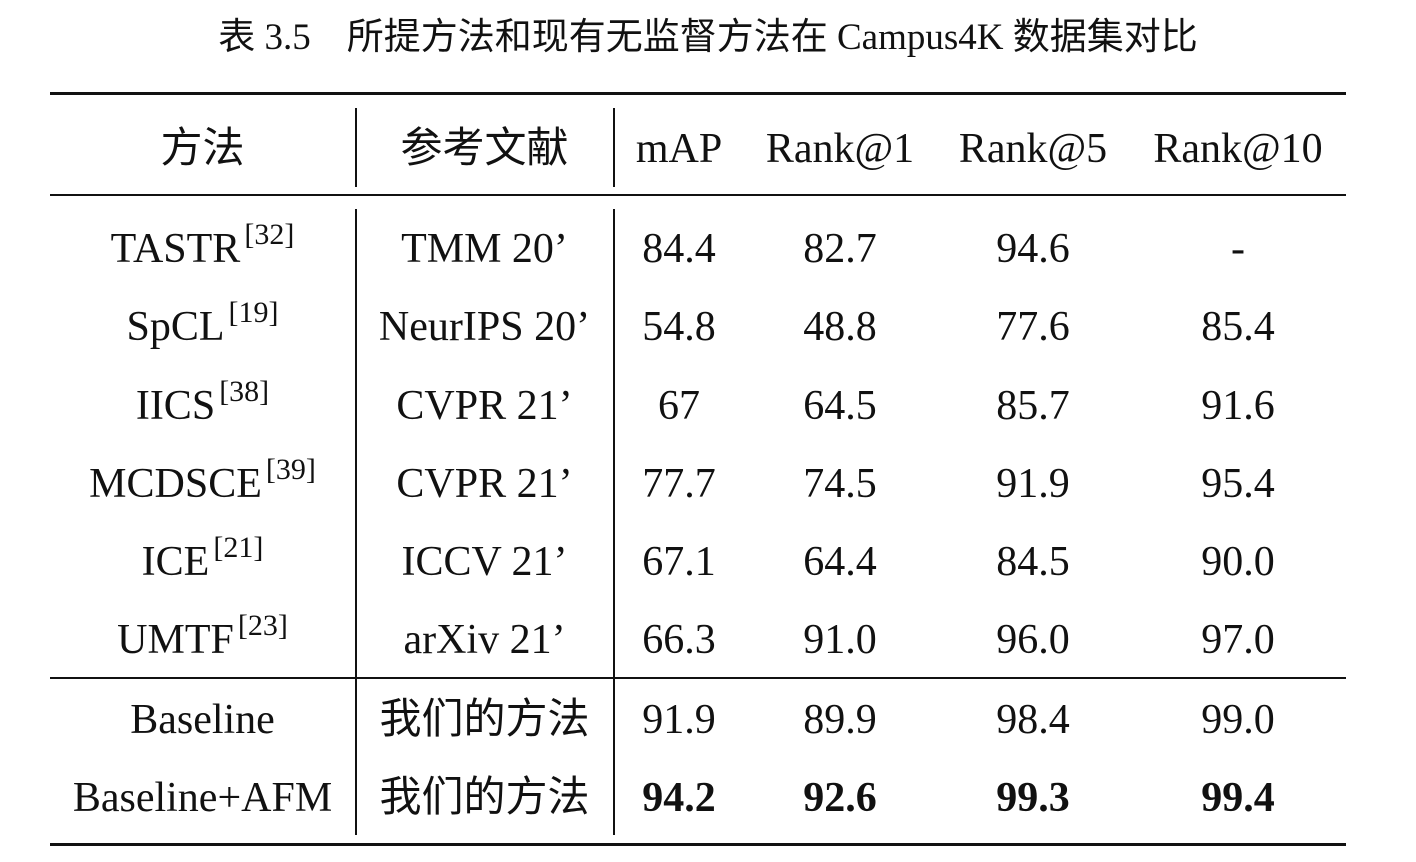  I want to click on citation: [39], so click(290, 469).